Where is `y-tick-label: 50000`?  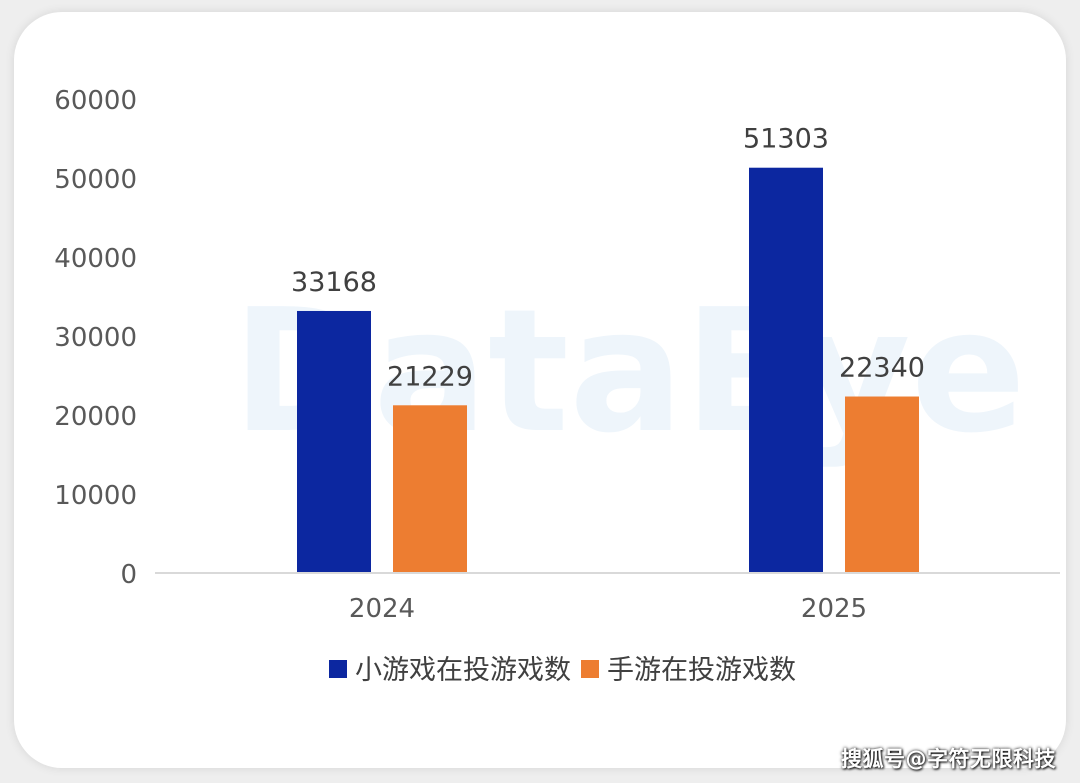 y-tick-label: 50000 is located at coordinates (95, 180).